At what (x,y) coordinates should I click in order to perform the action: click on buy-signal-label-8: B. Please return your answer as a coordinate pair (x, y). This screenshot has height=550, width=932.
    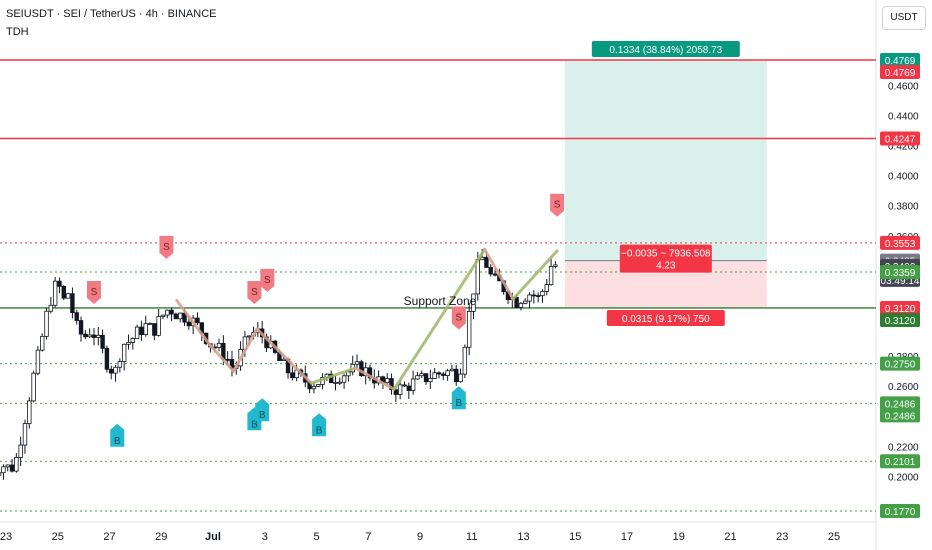
    Looking at the image, I should click on (262, 415).